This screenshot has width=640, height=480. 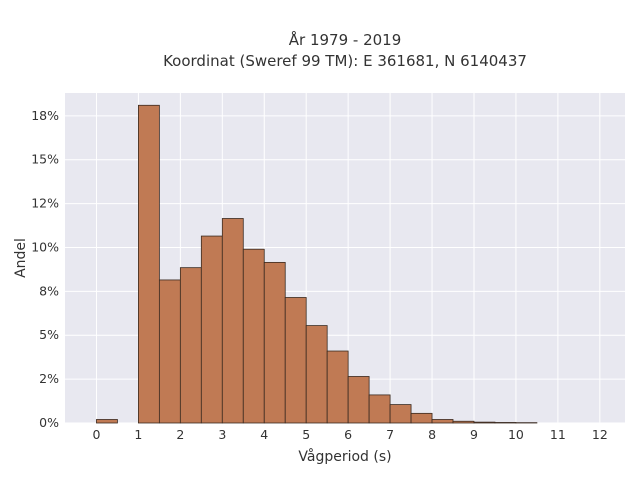 What do you see at coordinates (600, 434) in the screenshot?
I see `x-tick-label: 12` at bounding box center [600, 434].